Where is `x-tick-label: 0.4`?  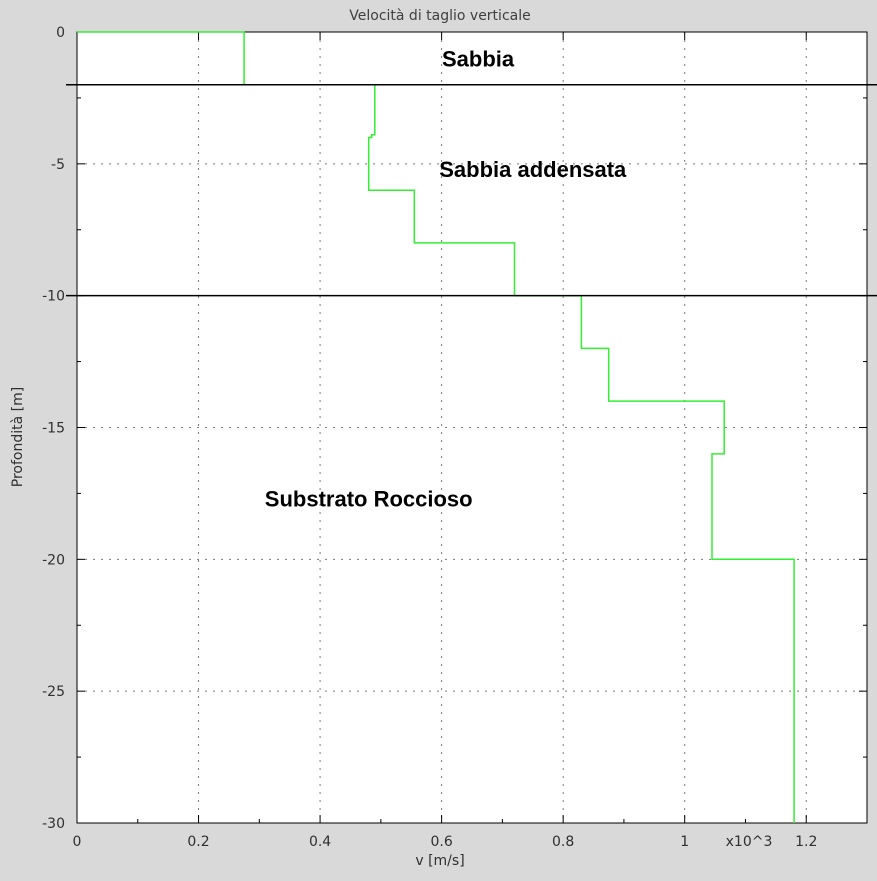
x-tick-label: 0.4 is located at coordinates (320, 842).